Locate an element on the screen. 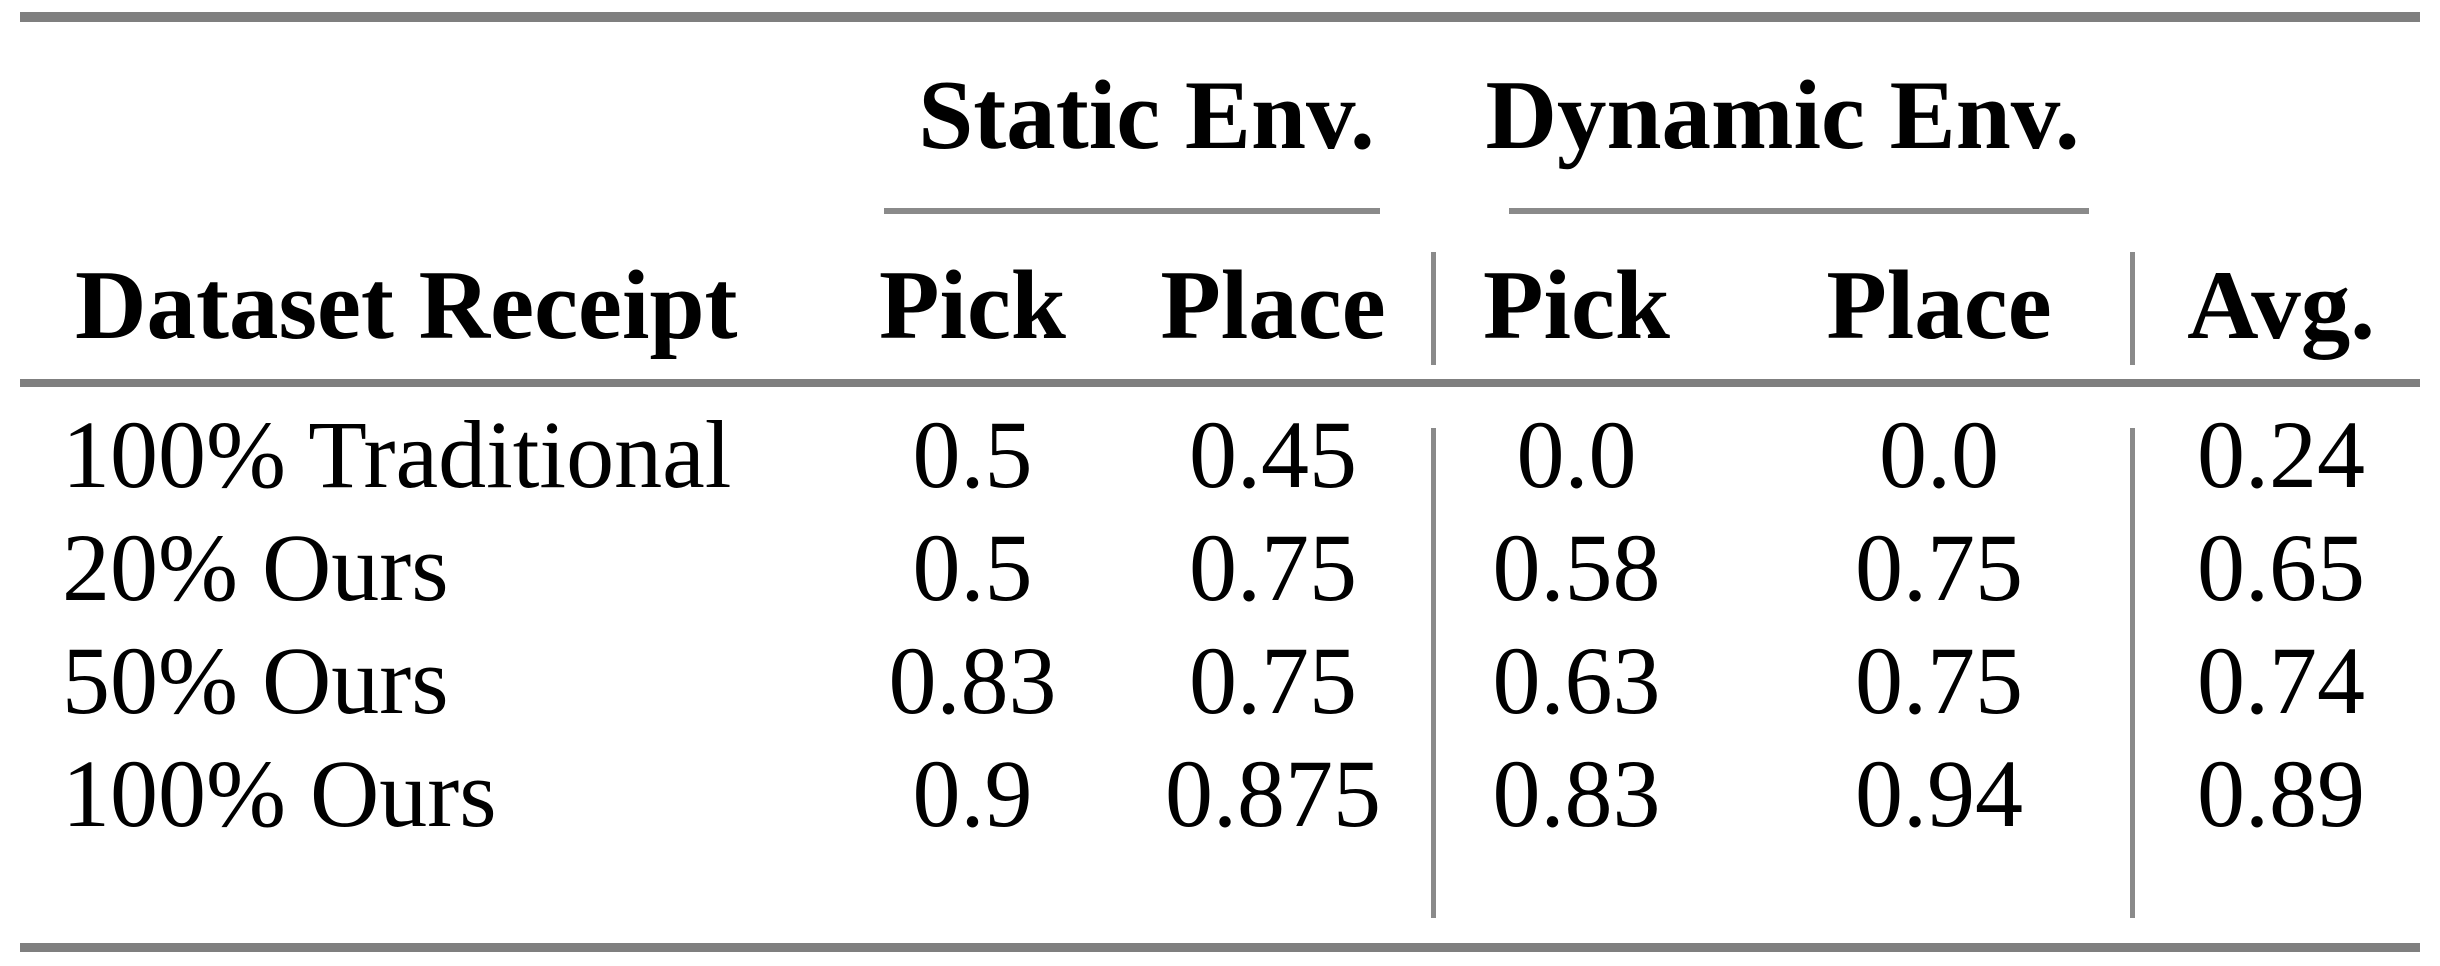 Image resolution: width=2440 pixels, height=966 pixels. bottom-spacer-row is located at coordinates (1220, 895).